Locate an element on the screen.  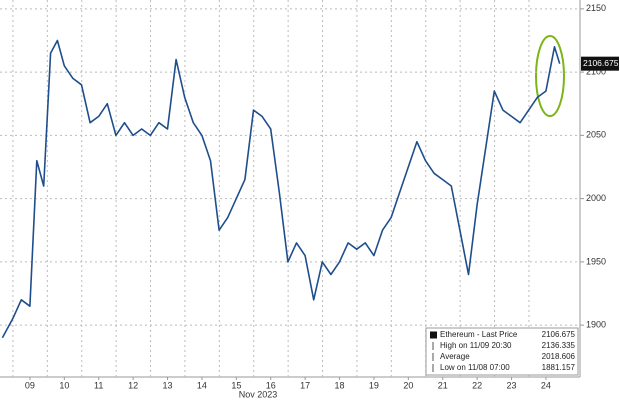
legend-label: Low on 11/08 07:00 is located at coordinates (475, 367).